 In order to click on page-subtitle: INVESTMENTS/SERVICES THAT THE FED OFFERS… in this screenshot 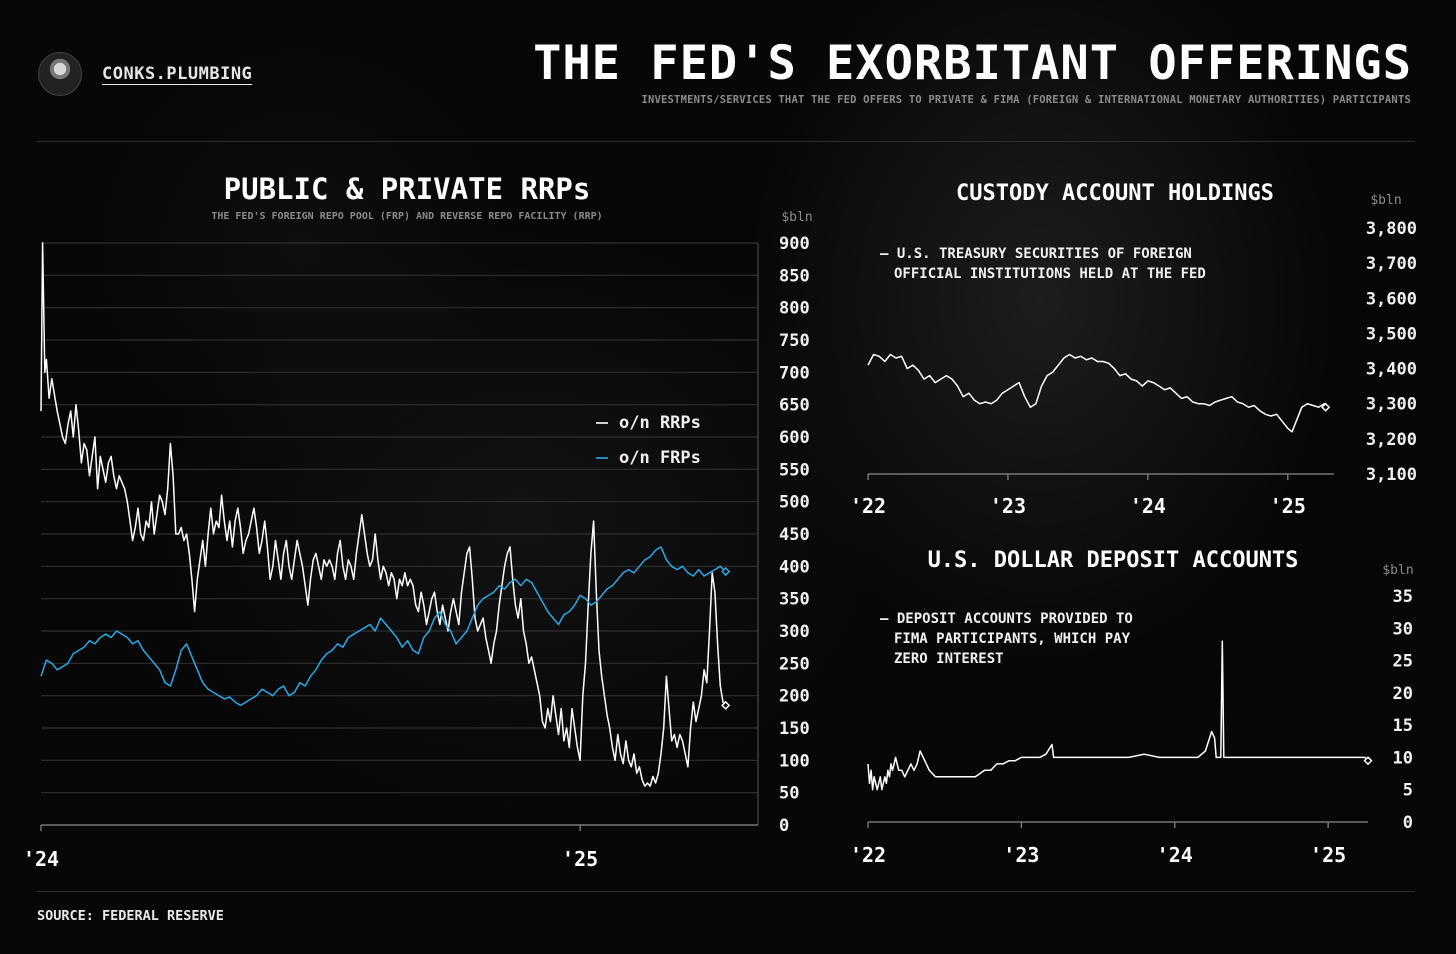, I will do `click(1026, 100)`.